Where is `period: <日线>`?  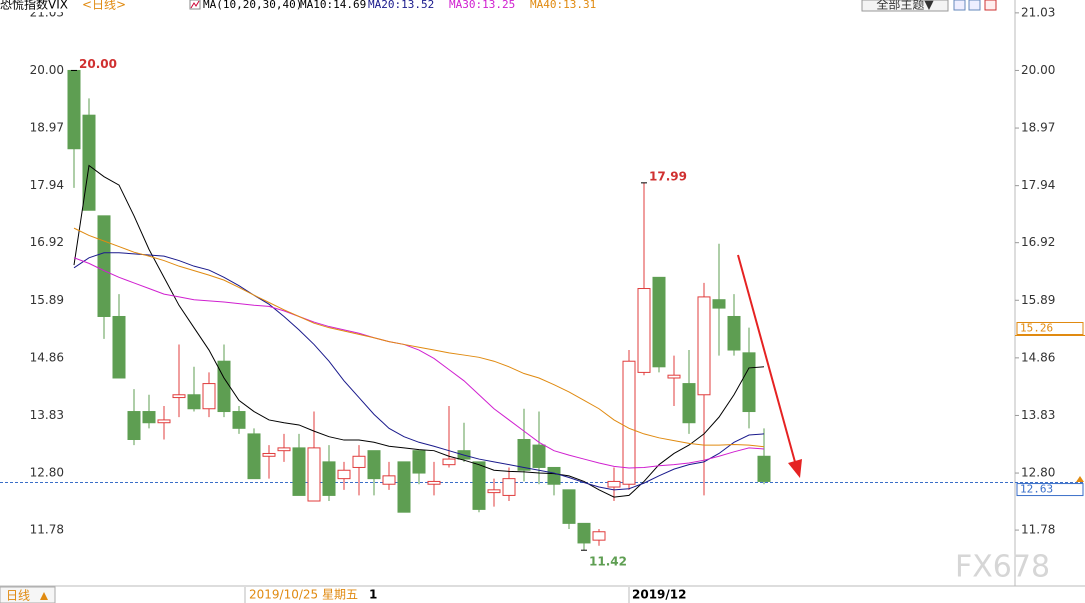
period: <日线> is located at coordinates (104, 6).